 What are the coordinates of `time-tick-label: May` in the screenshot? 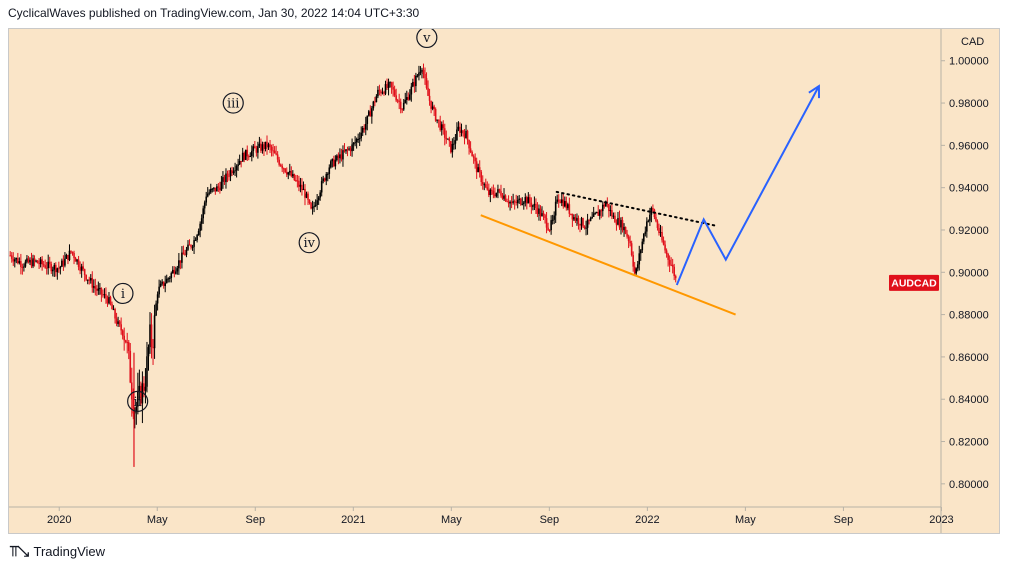 It's located at (451, 520).